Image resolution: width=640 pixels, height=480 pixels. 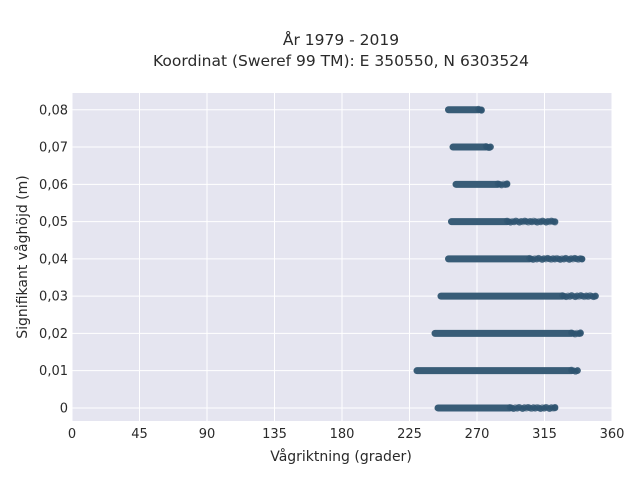 I want to click on y-axis-label: Signifikant våghöjd (m), so click(x=22, y=256).